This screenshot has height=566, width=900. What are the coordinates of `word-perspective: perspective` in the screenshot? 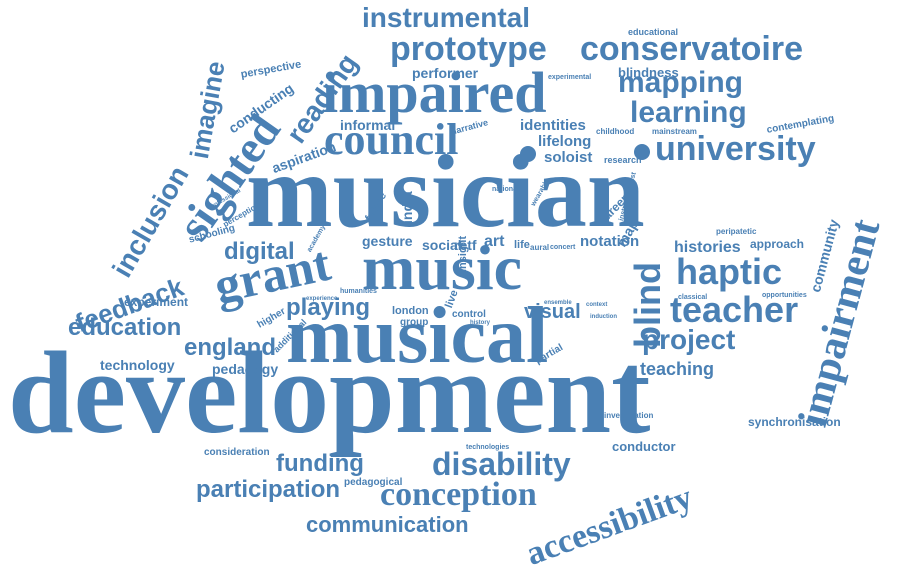 It's located at (271, 69).